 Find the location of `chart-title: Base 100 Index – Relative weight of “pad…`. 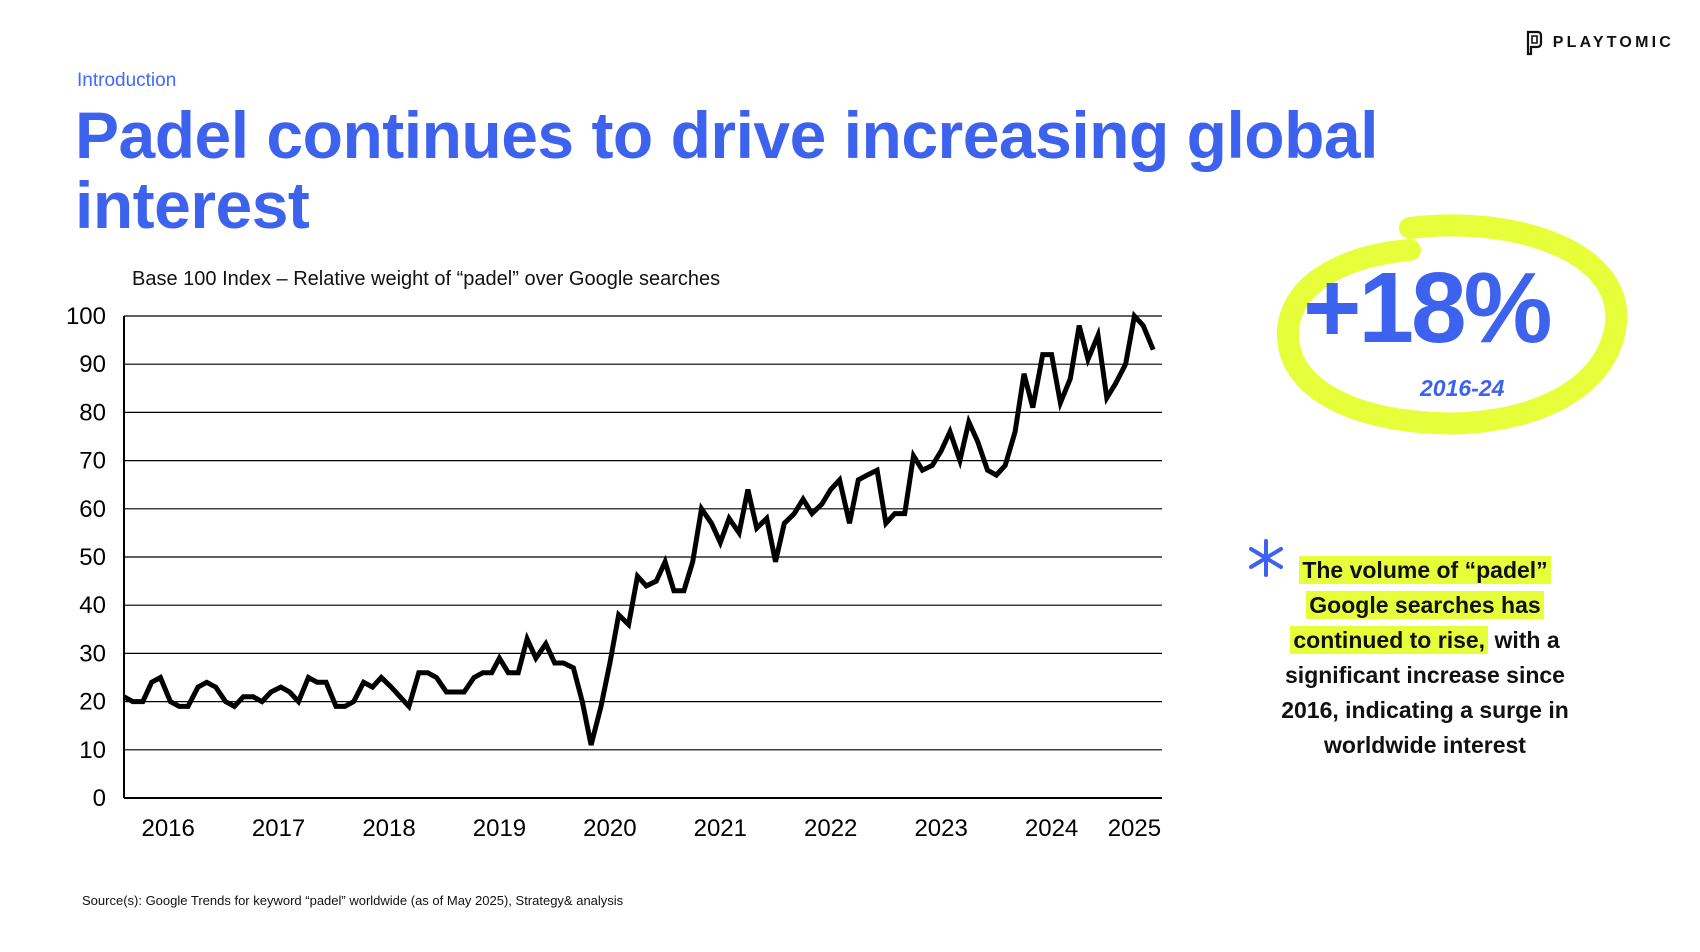

chart-title: Base 100 Index – Relative weight of “pad… is located at coordinates (426, 279).